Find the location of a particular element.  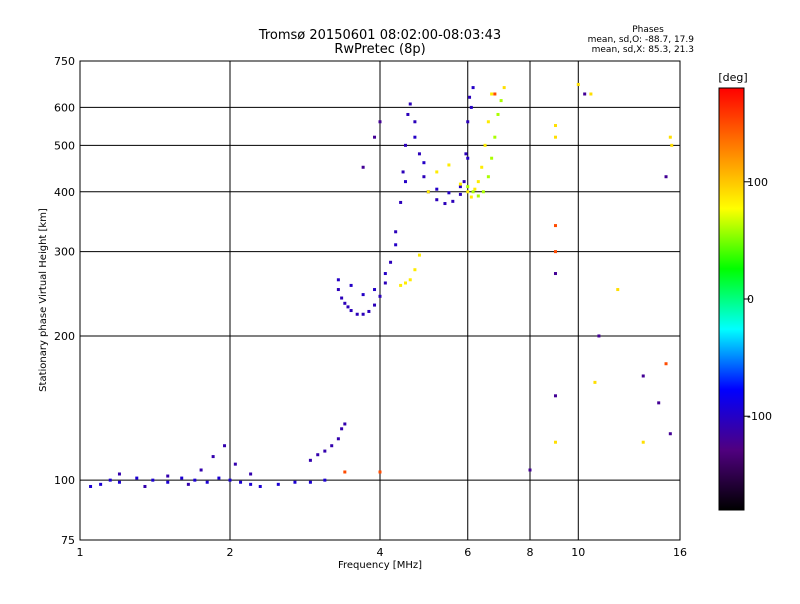

y-axis-title: Stationary phase Virtual Height [km] is located at coordinates (43, 300).